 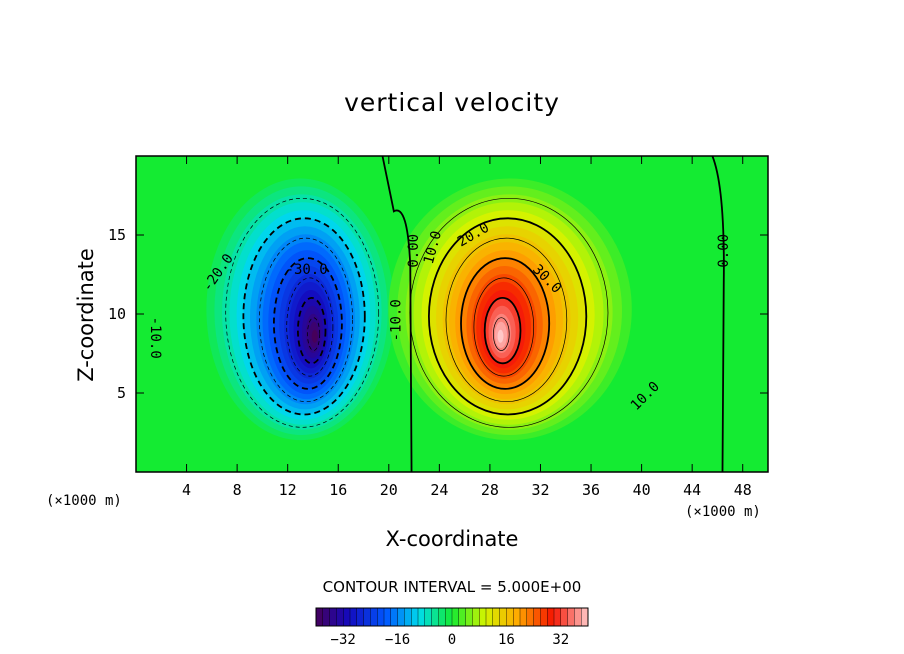 What do you see at coordinates (187, 490) in the screenshot?
I see `x-tick-label: 4` at bounding box center [187, 490].